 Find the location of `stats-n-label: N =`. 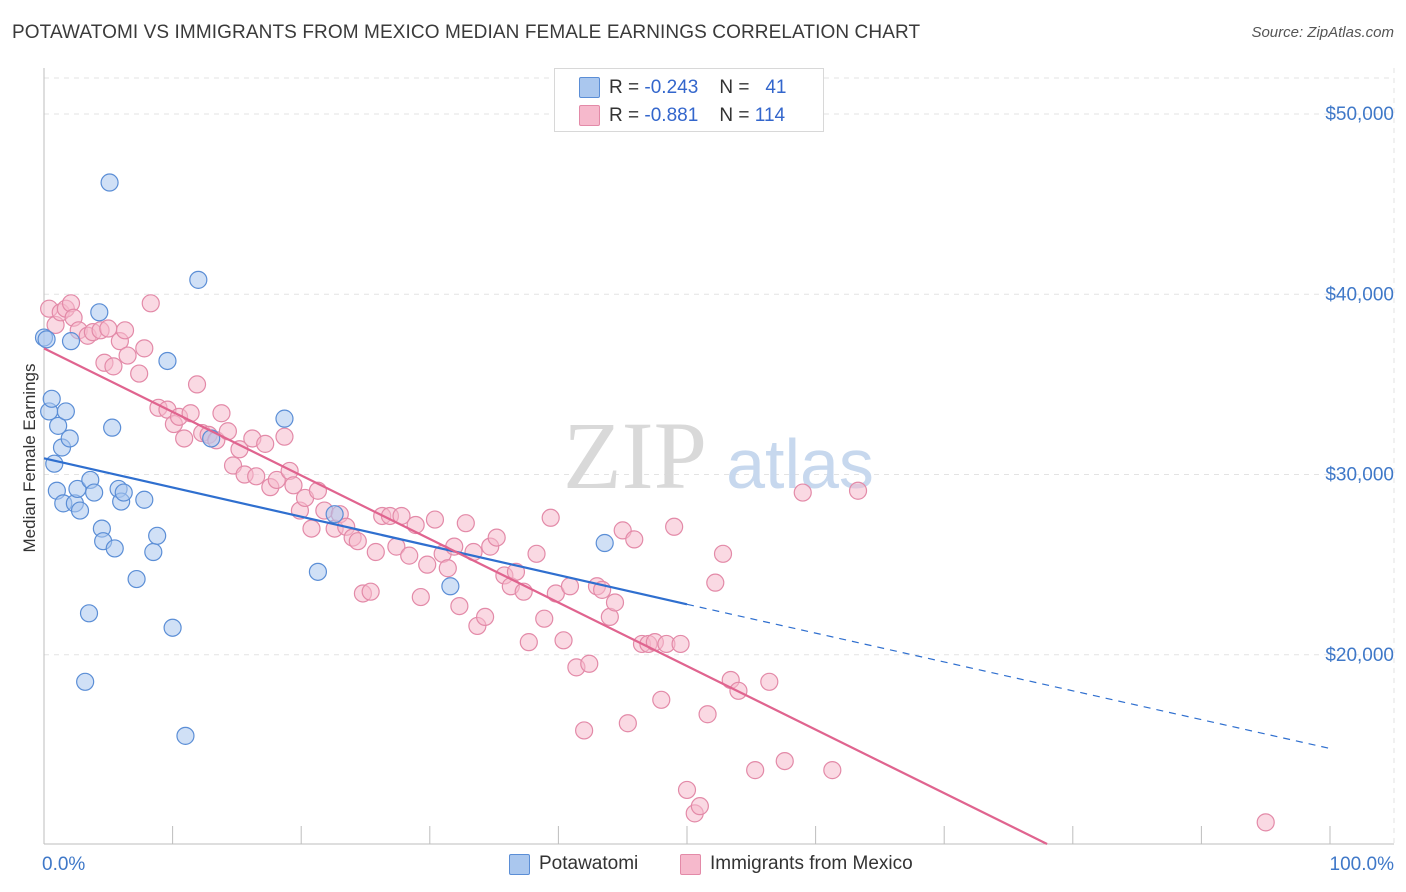

stats-n-label: N = is located at coordinates (734, 87).